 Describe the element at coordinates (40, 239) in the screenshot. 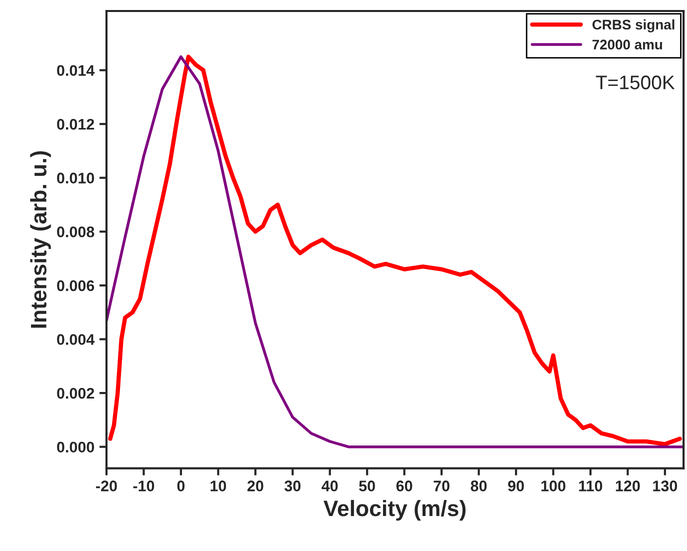

I see `y-axis-title: Intensity (arb. u.)` at that location.